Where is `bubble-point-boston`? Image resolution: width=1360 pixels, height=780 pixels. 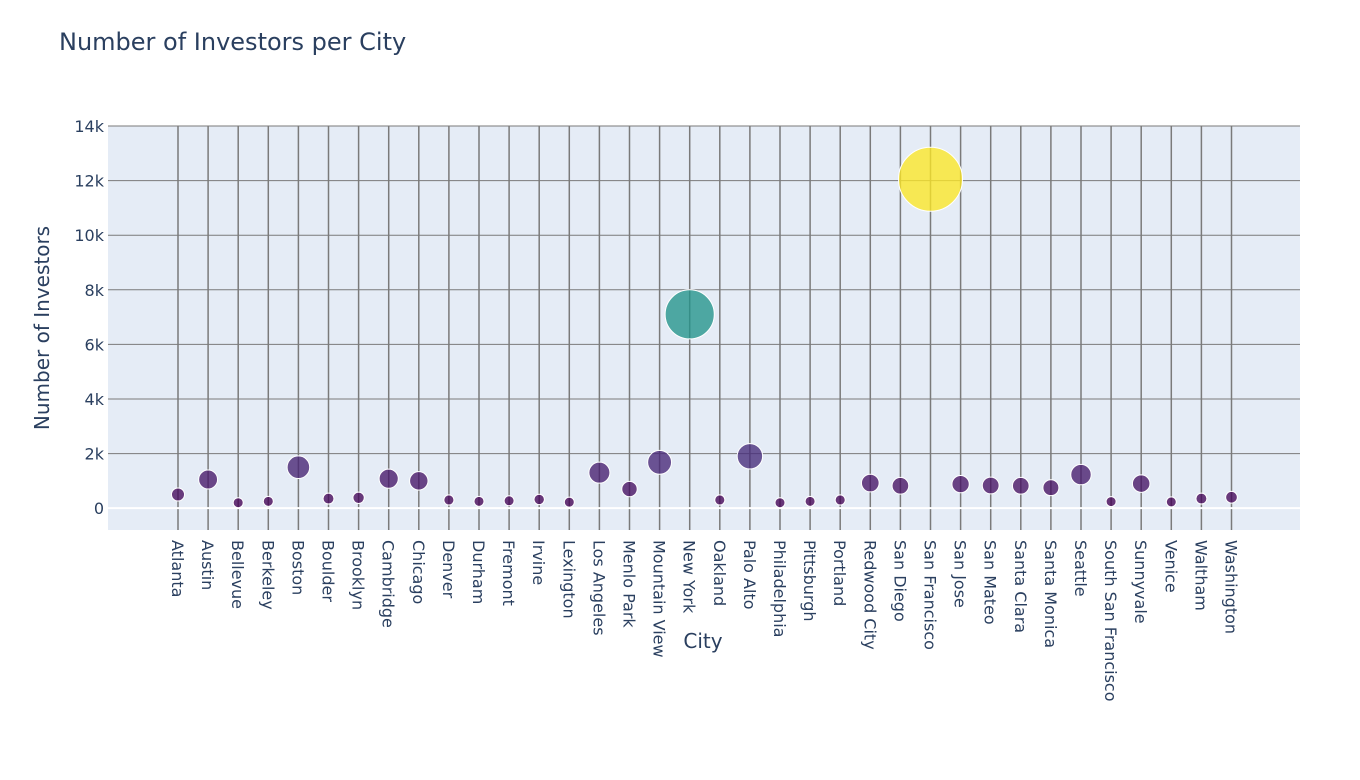 bubble-point-boston is located at coordinates (298, 467).